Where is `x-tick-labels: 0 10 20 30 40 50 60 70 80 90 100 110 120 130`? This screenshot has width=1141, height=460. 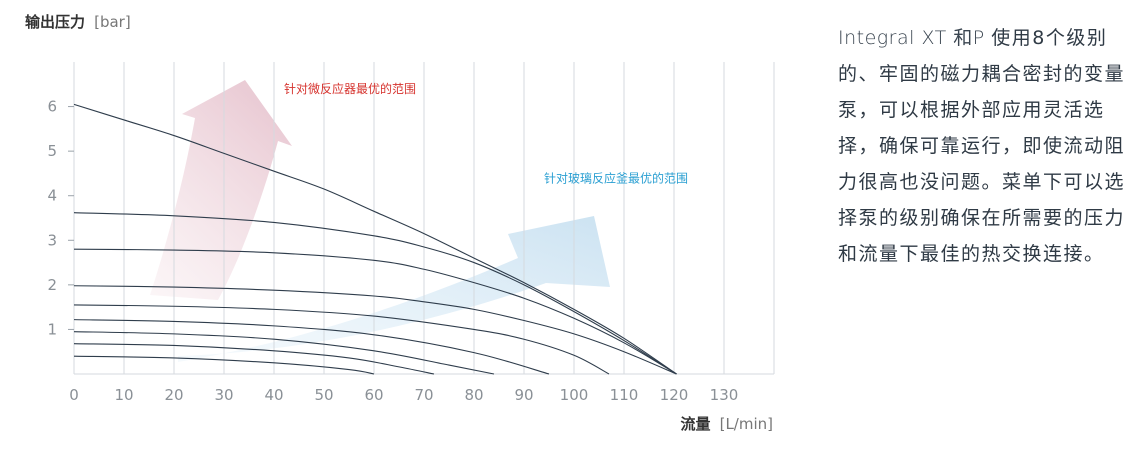 x-tick-labels: 0 10 20 30 40 50 60 70 80 90 100 110 120 130 is located at coordinates (403, 395).